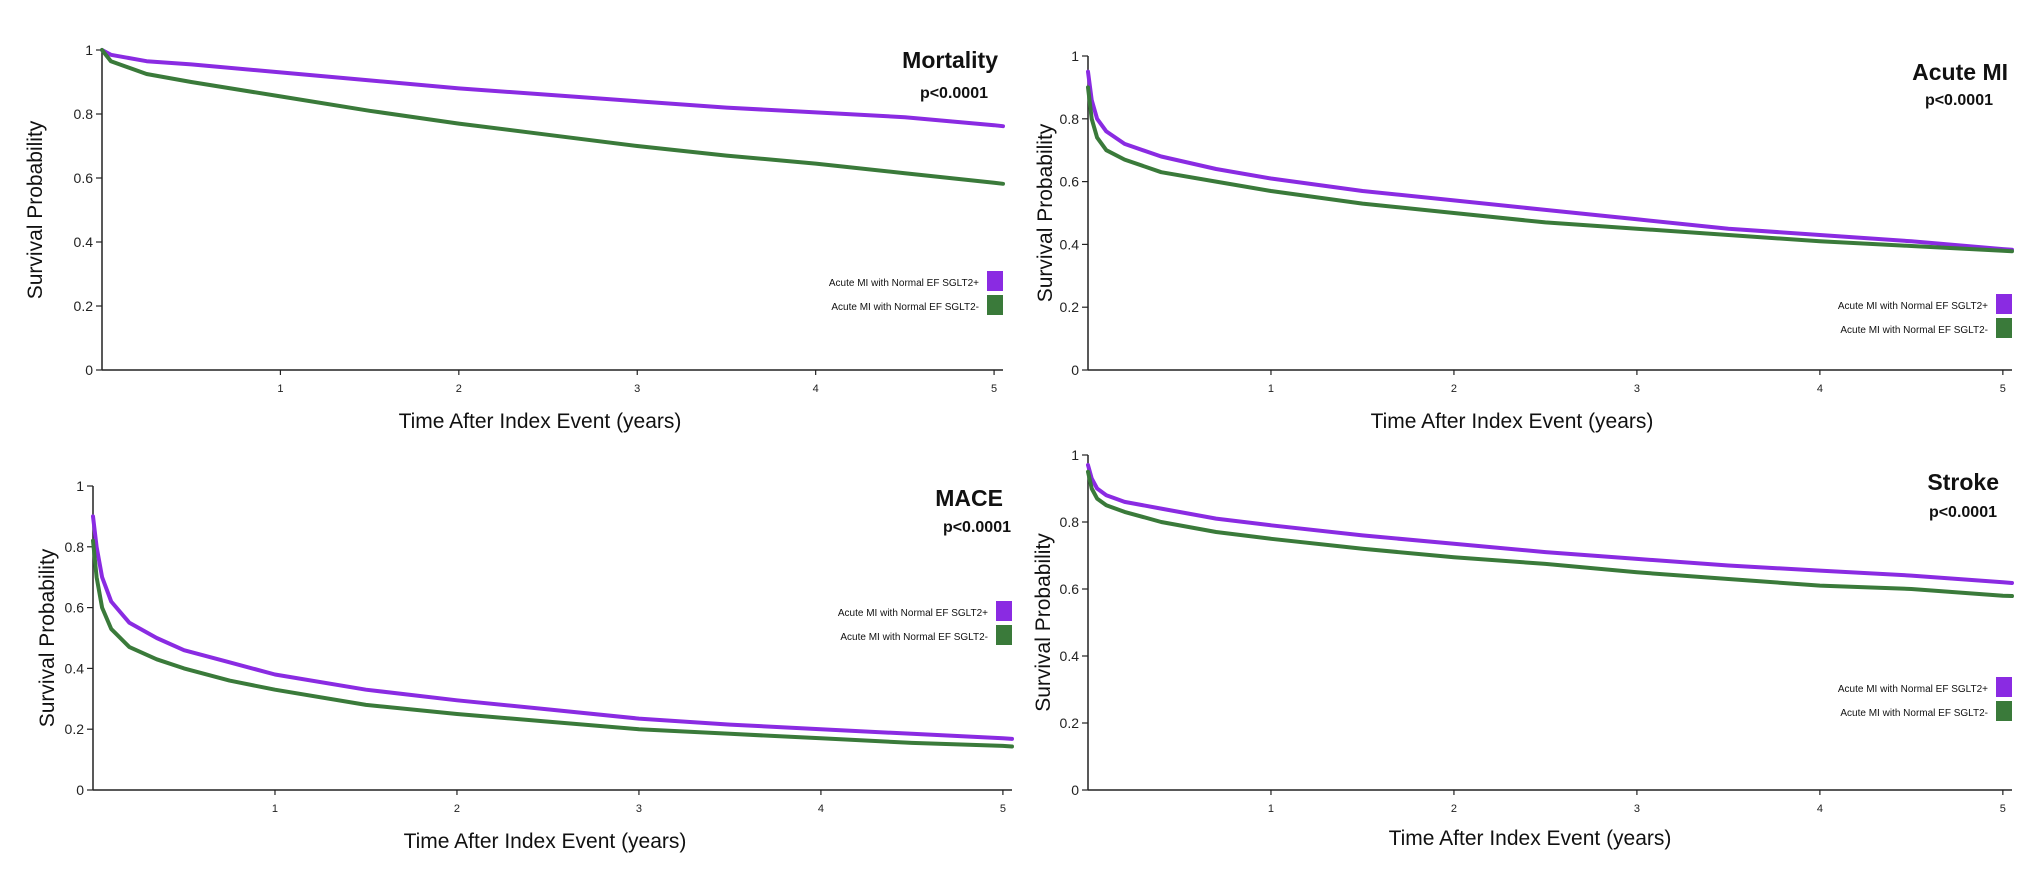 This screenshot has height=886, width=2032. Describe the element at coordinates (1963, 482) in the screenshot. I see `chart-title: Stroke` at that location.